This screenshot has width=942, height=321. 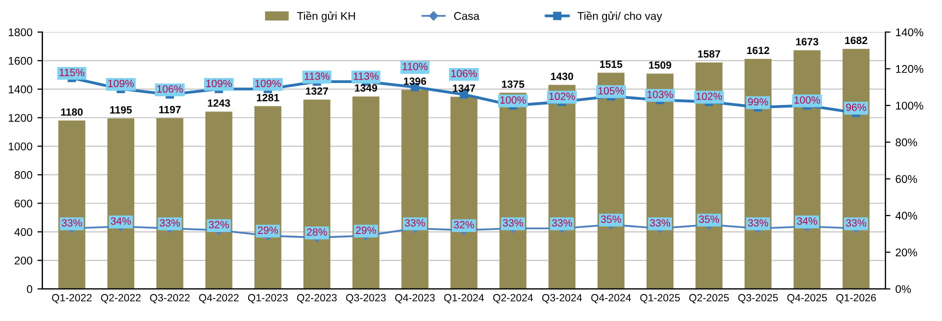 I want to click on x-tick-label: Q3-2022, so click(x=170, y=299).